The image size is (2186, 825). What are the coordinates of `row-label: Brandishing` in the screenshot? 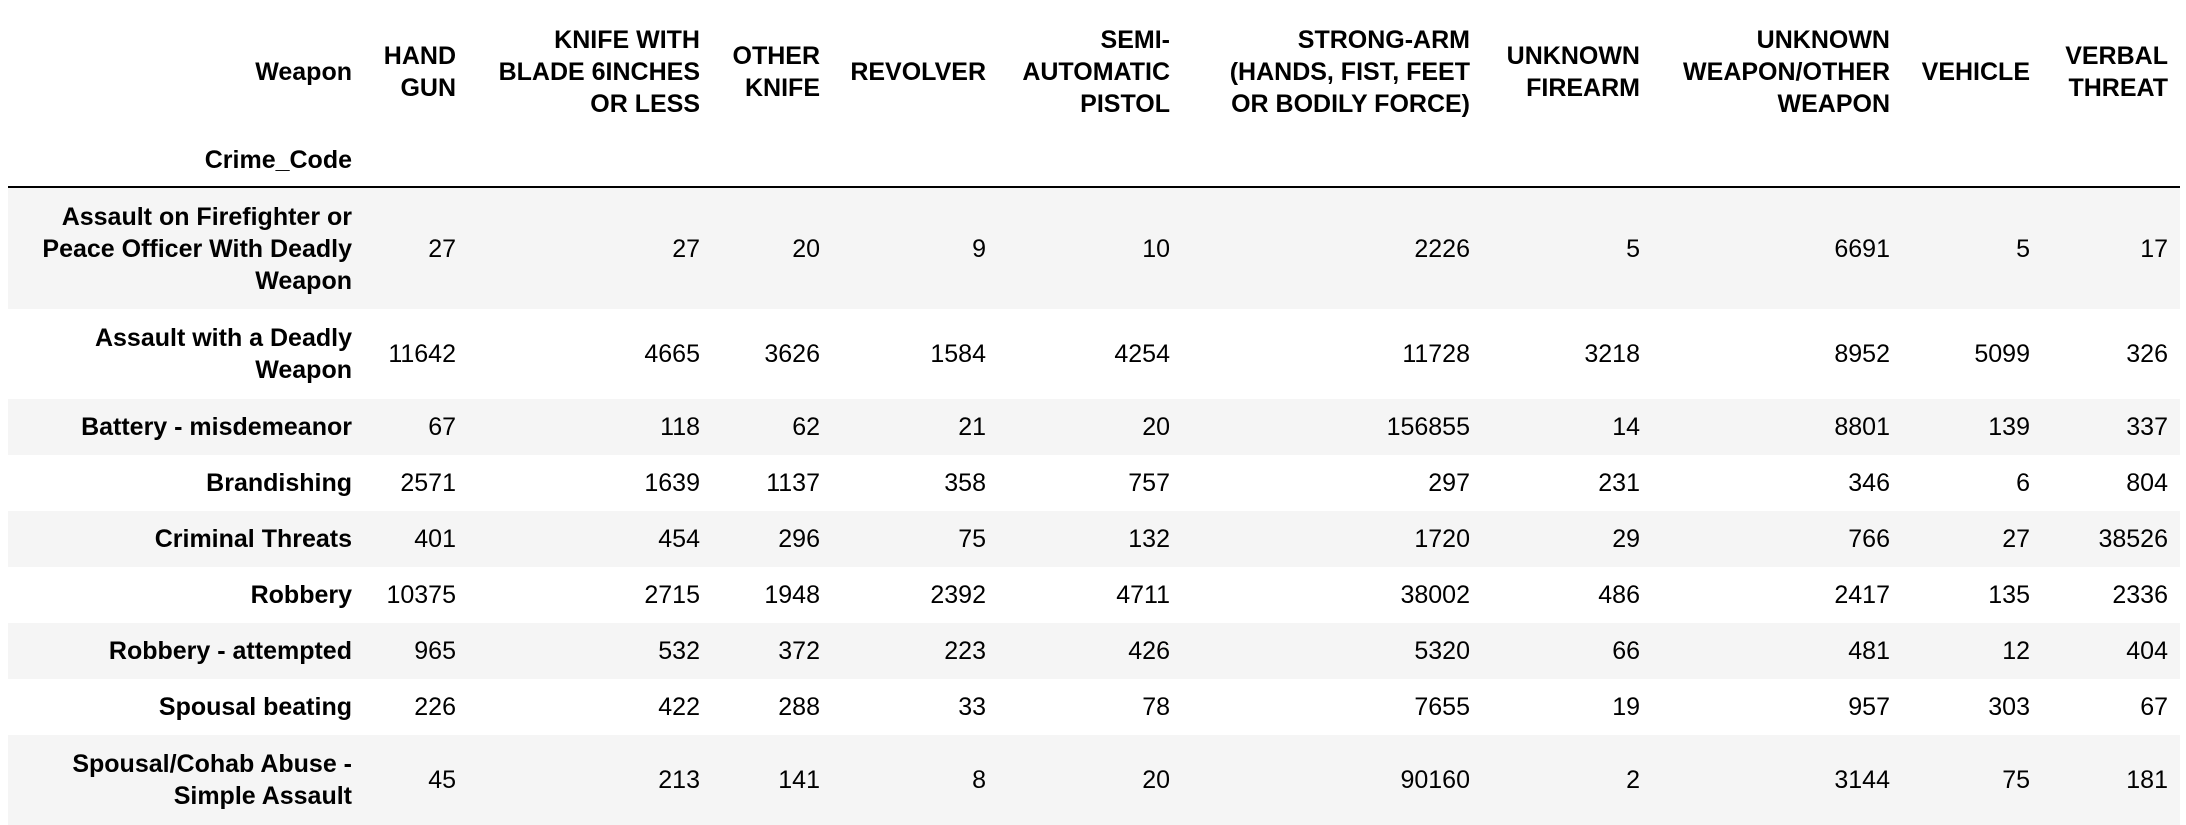 It's located at (279, 483).